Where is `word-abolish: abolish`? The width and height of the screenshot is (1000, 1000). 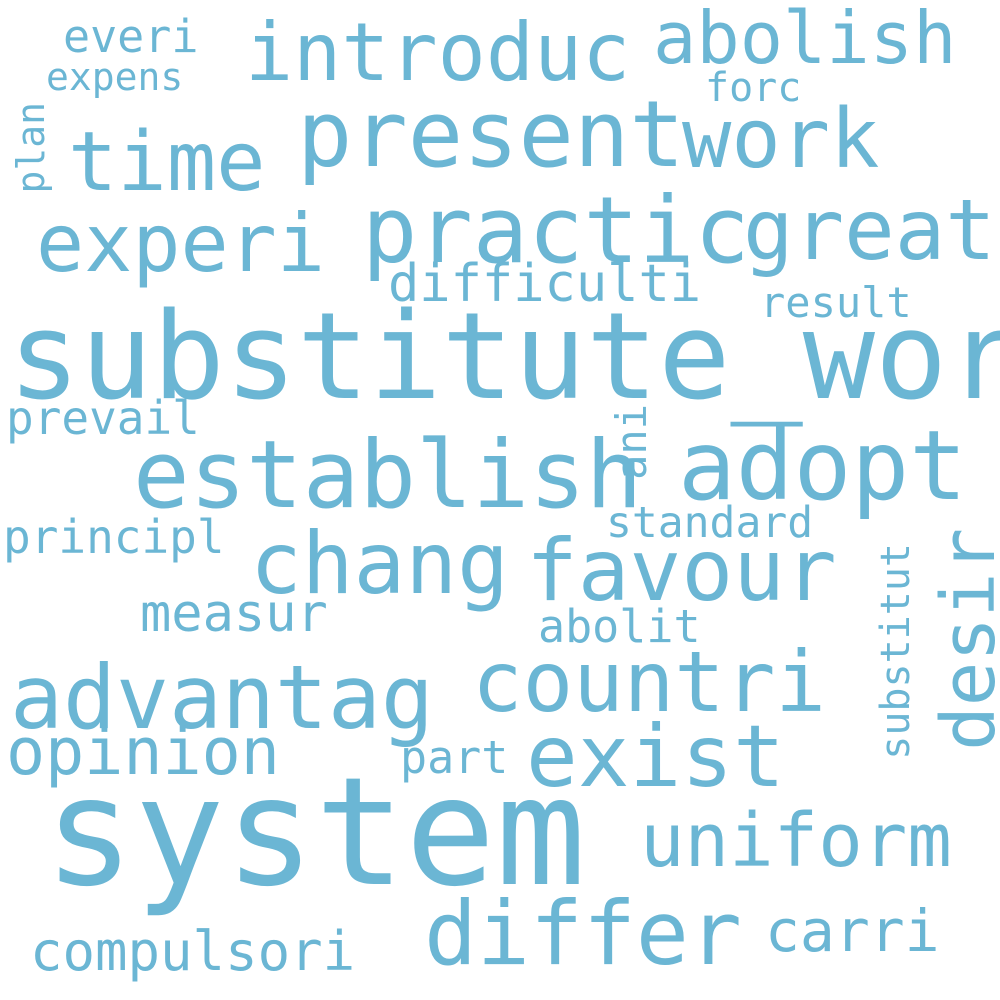
word-abolish: abolish is located at coordinates (805, 40).